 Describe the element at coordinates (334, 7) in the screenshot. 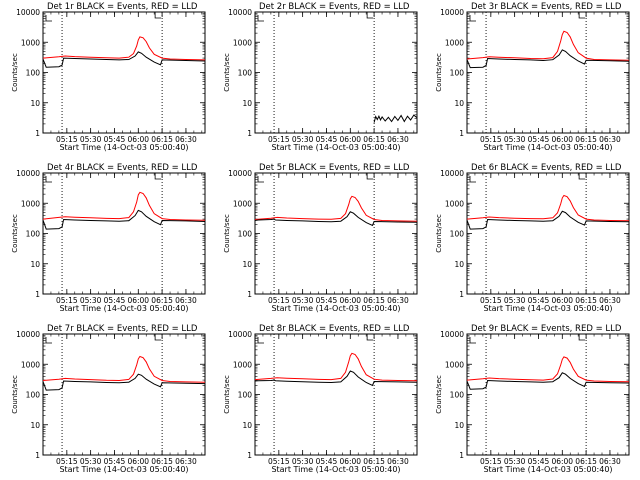

I see `chart-title: Det 2r BLACK = Events, RED = LLD` at that location.